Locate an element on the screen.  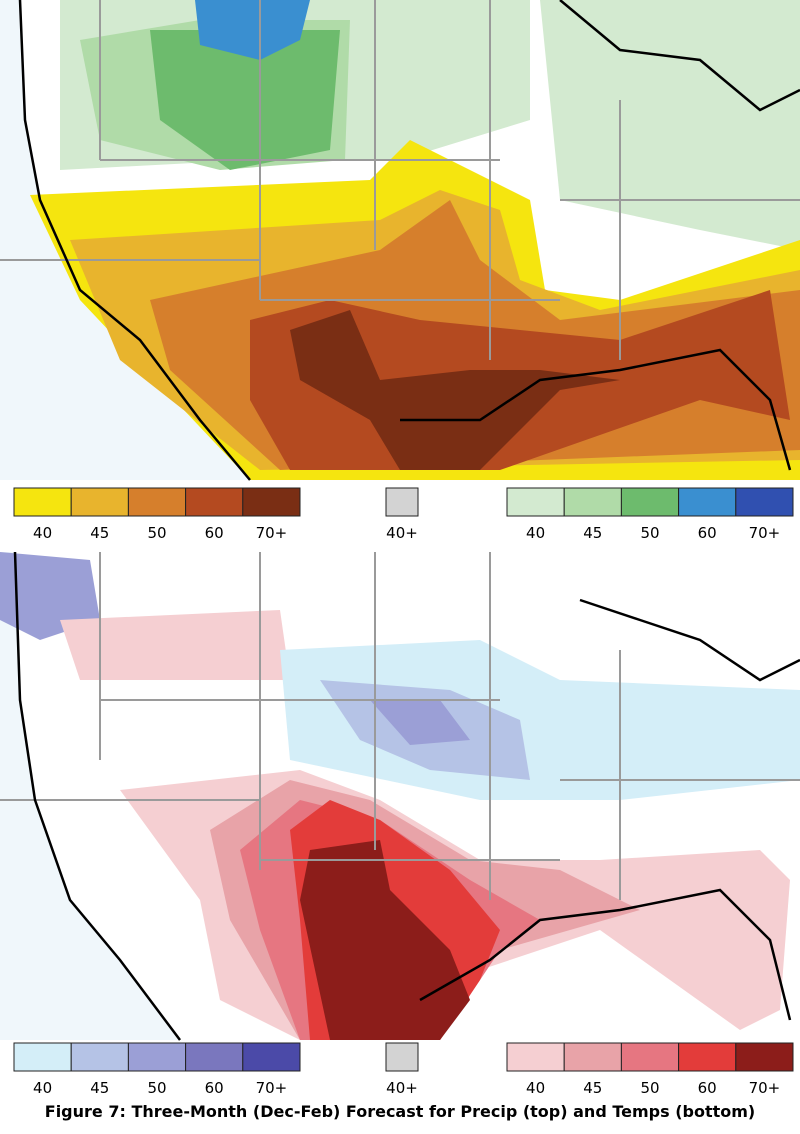
temps-legend: 40 45 50 60 70+ 40+ 40 45 50 60 70+ is located at coordinates (403, 1069).